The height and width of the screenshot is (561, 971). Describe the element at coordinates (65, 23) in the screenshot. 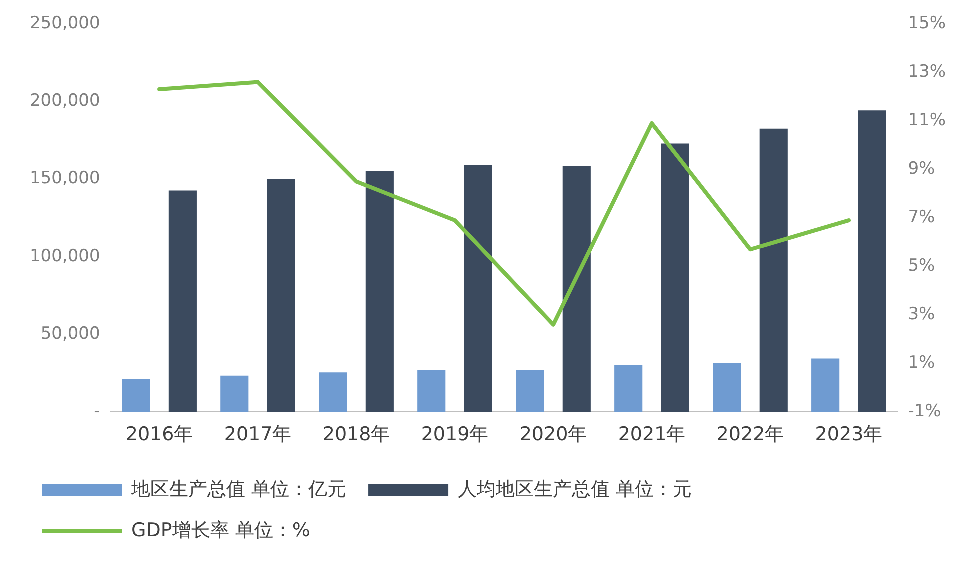

I see `y-tick-label: 250,000` at that location.